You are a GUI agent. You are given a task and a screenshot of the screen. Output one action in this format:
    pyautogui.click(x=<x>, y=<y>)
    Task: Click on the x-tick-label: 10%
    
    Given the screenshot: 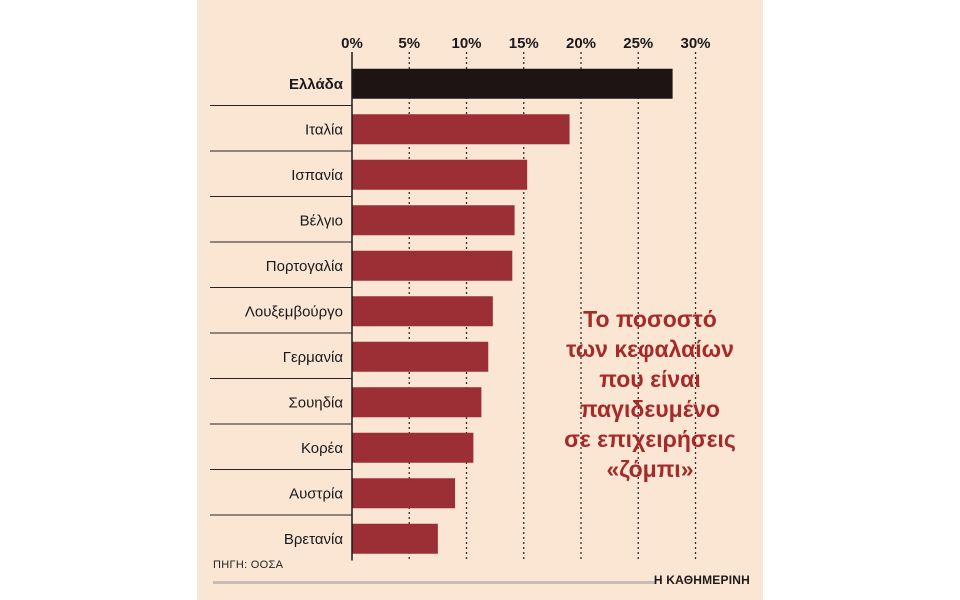 What is the action you would take?
    pyautogui.click(x=466, y=43)
    